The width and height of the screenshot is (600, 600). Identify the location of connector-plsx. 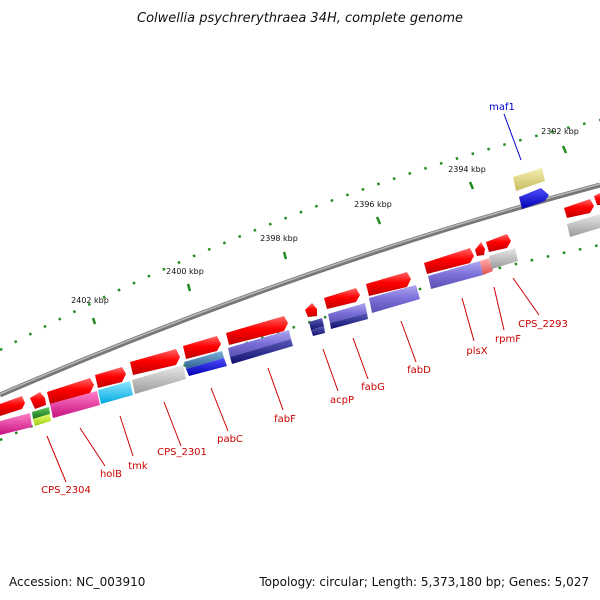
(468, 319).